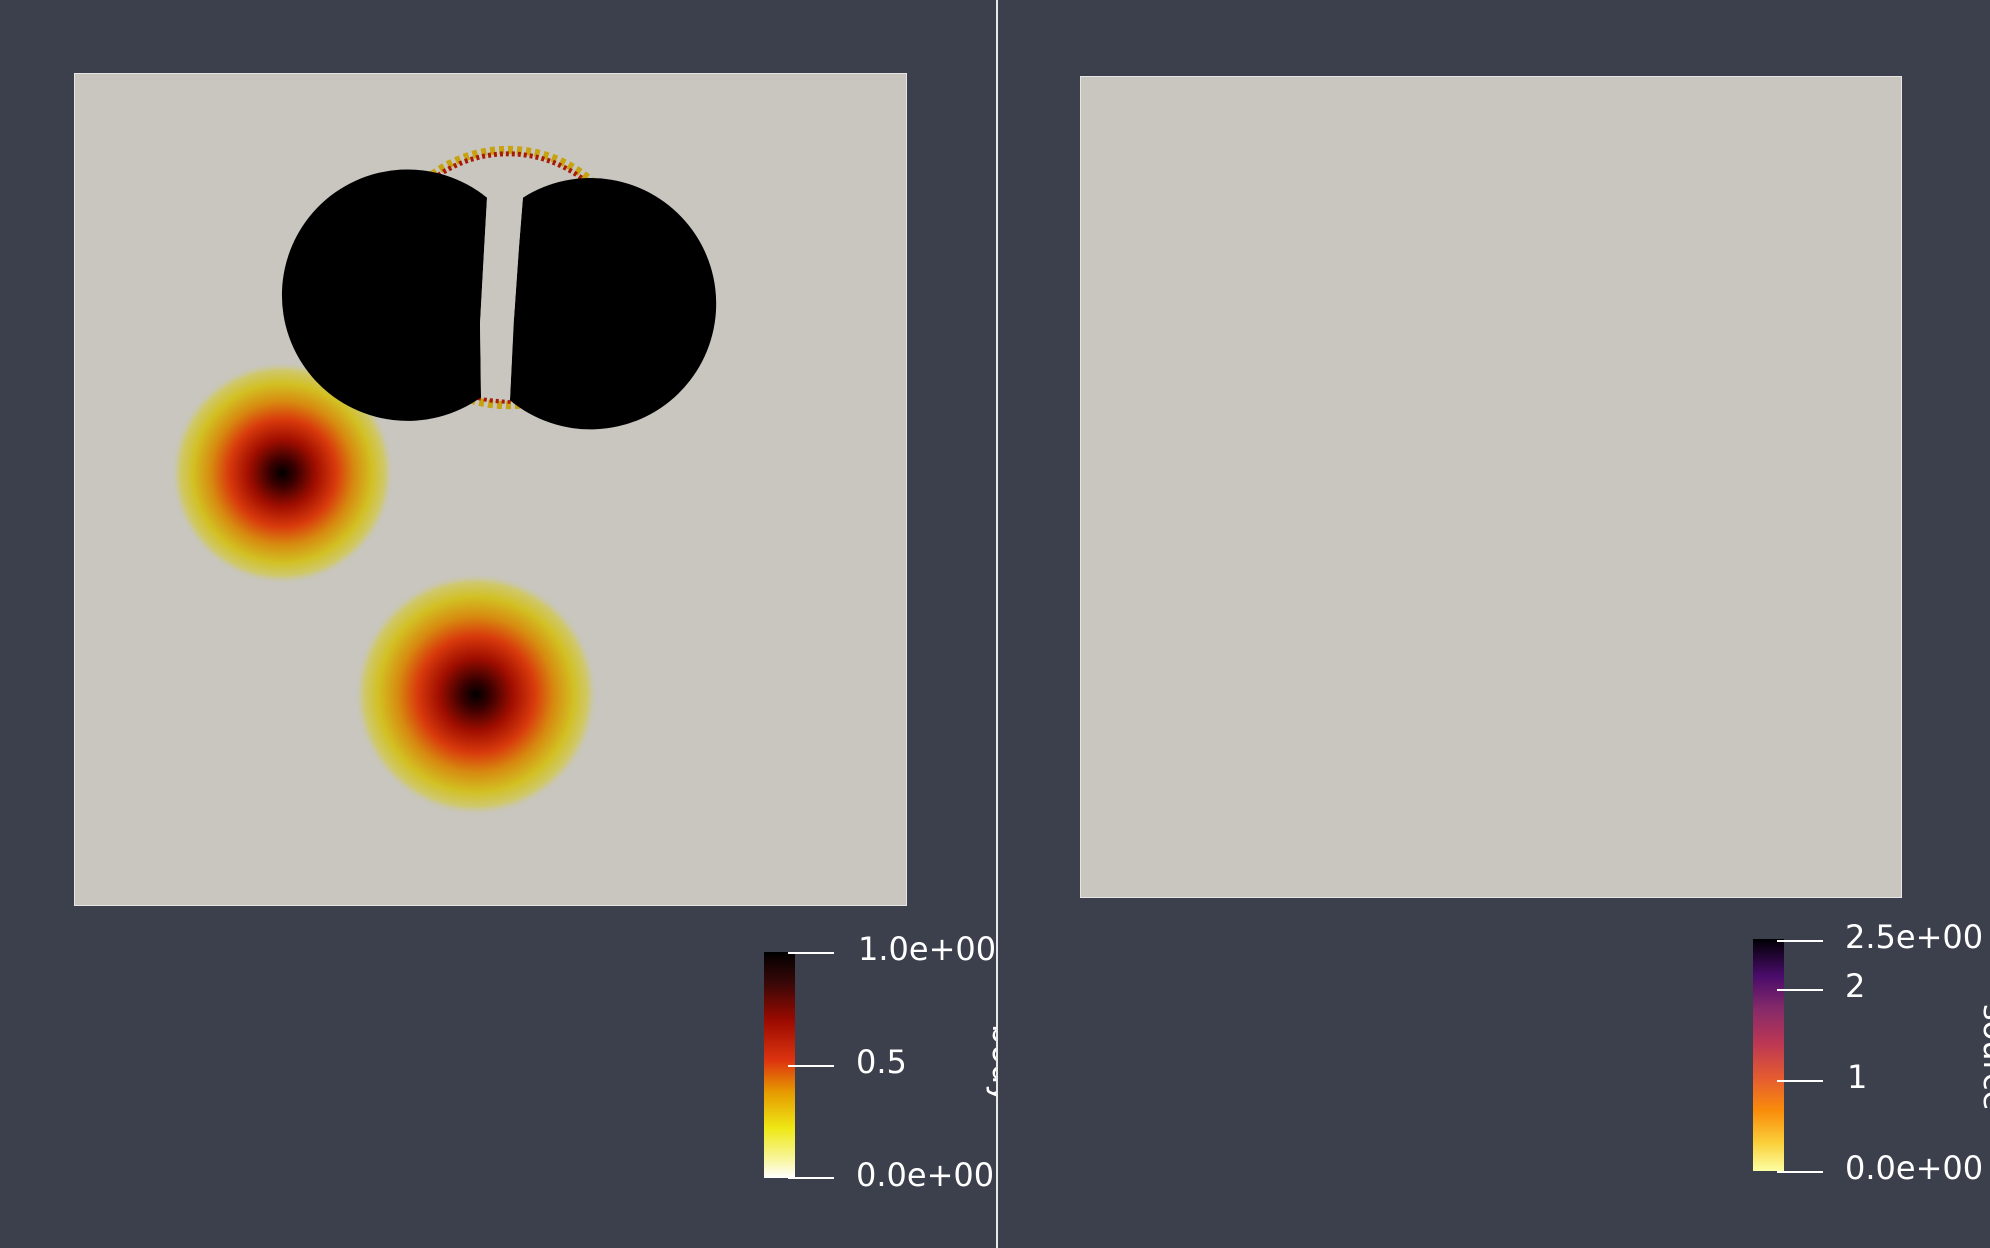 The width and height of the screenshot is (1990, 1248). Describe the element at coordinates (476, 694) in the screenshot. I see `gaussian-blob-lower` at that location.